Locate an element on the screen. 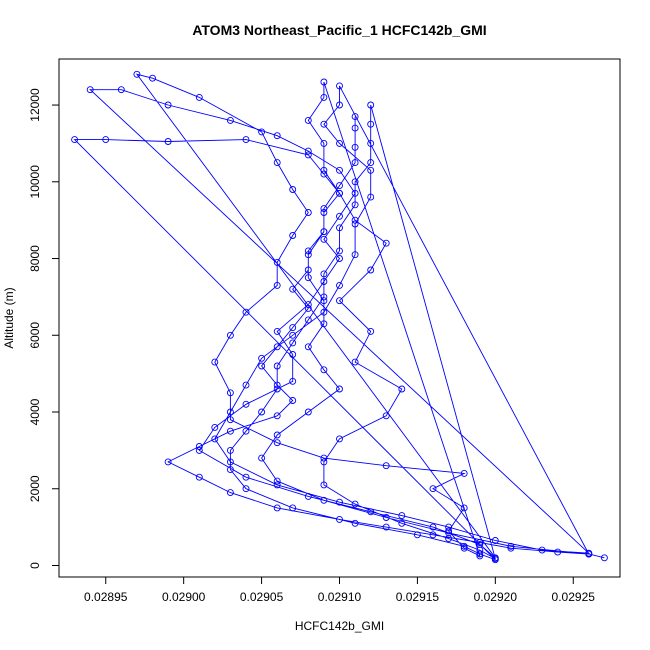 The image size is (650, 650). y-tick-label: 8000 is located at coordinates (35, 258).